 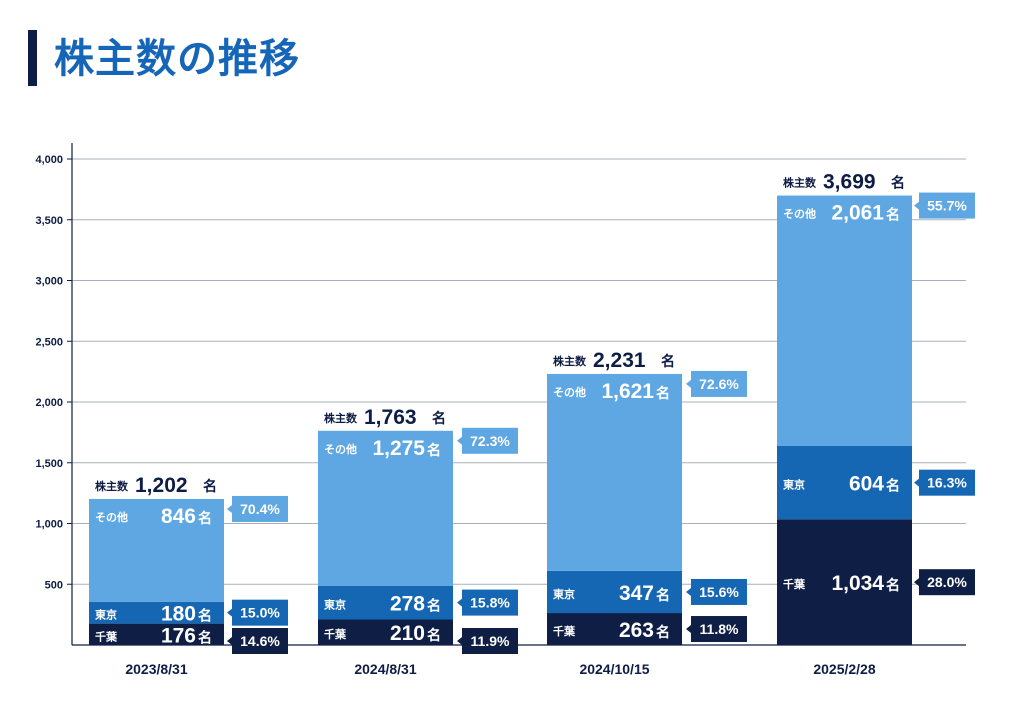 What do you see at coordinates (49, 160) in the screenshot?
I see `y-tick-label: 4,000` at bounding box center [49, 160].